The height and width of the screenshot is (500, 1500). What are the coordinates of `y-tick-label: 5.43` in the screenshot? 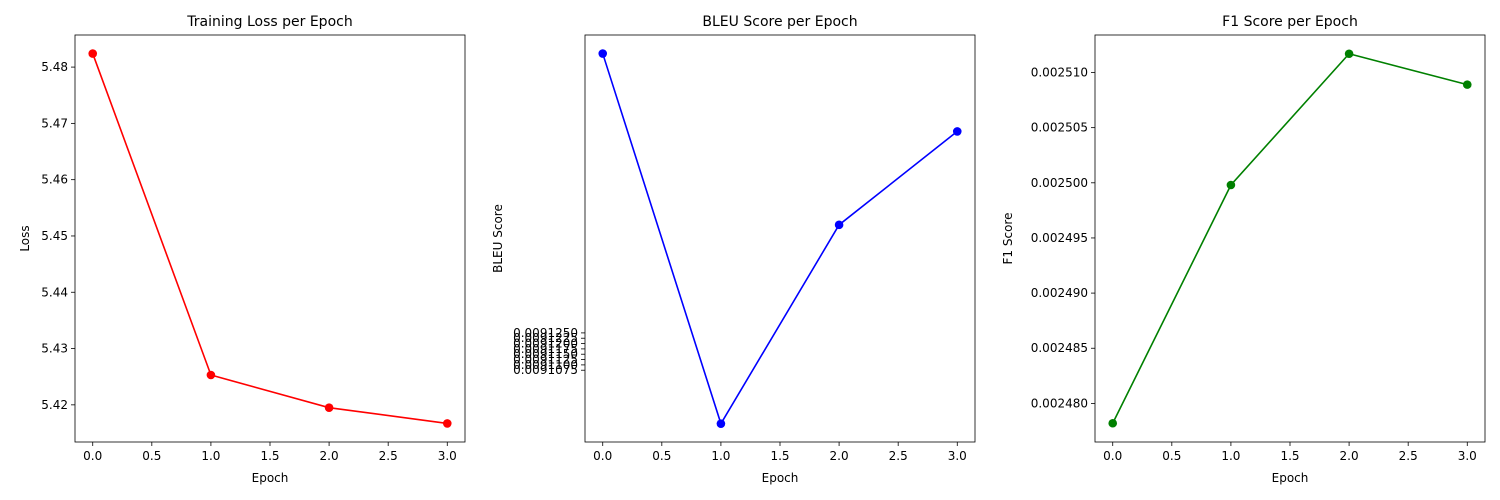 It's located at (54, 349).